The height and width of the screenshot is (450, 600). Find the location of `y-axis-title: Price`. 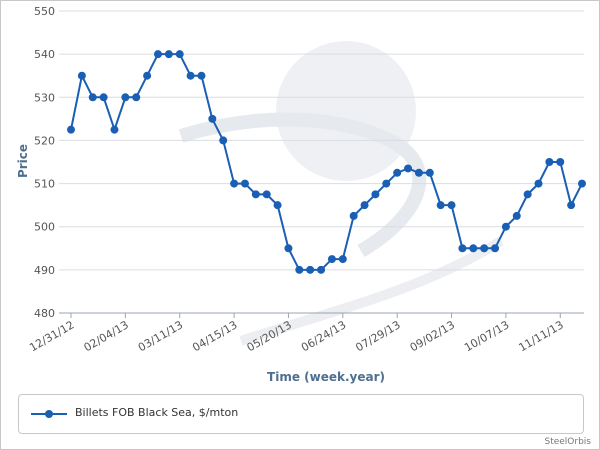

y-axis-title: Price is located at coordinates (23, 161).